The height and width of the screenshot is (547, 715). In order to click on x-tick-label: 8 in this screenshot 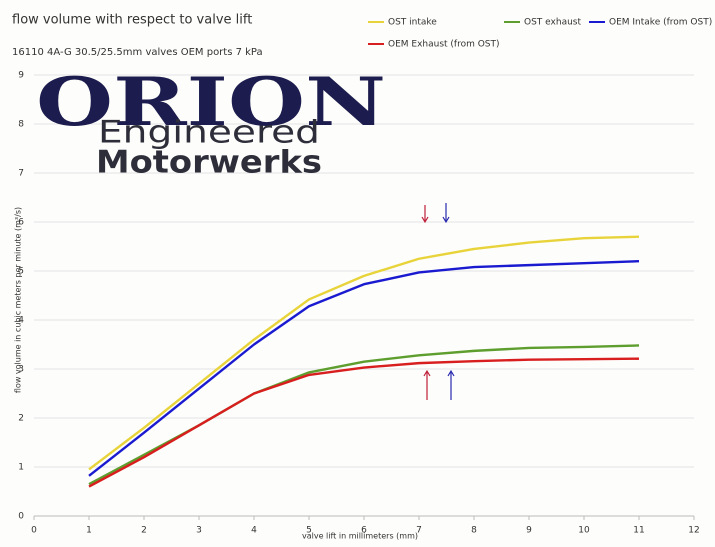, I will do `click(474, 531)`.